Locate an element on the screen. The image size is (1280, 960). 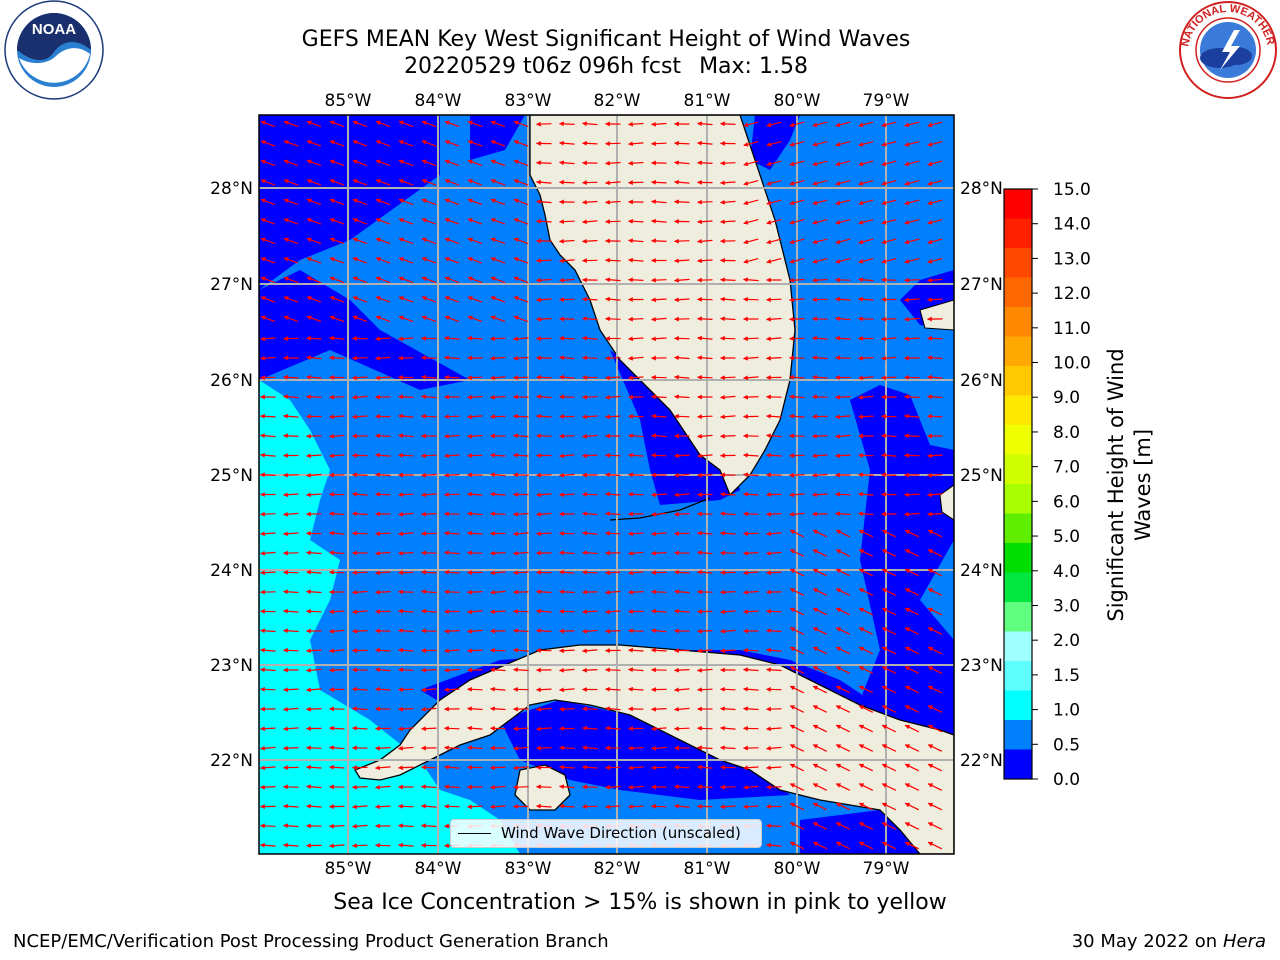
lat-label: 23°N is located at coordinates (231, 666).